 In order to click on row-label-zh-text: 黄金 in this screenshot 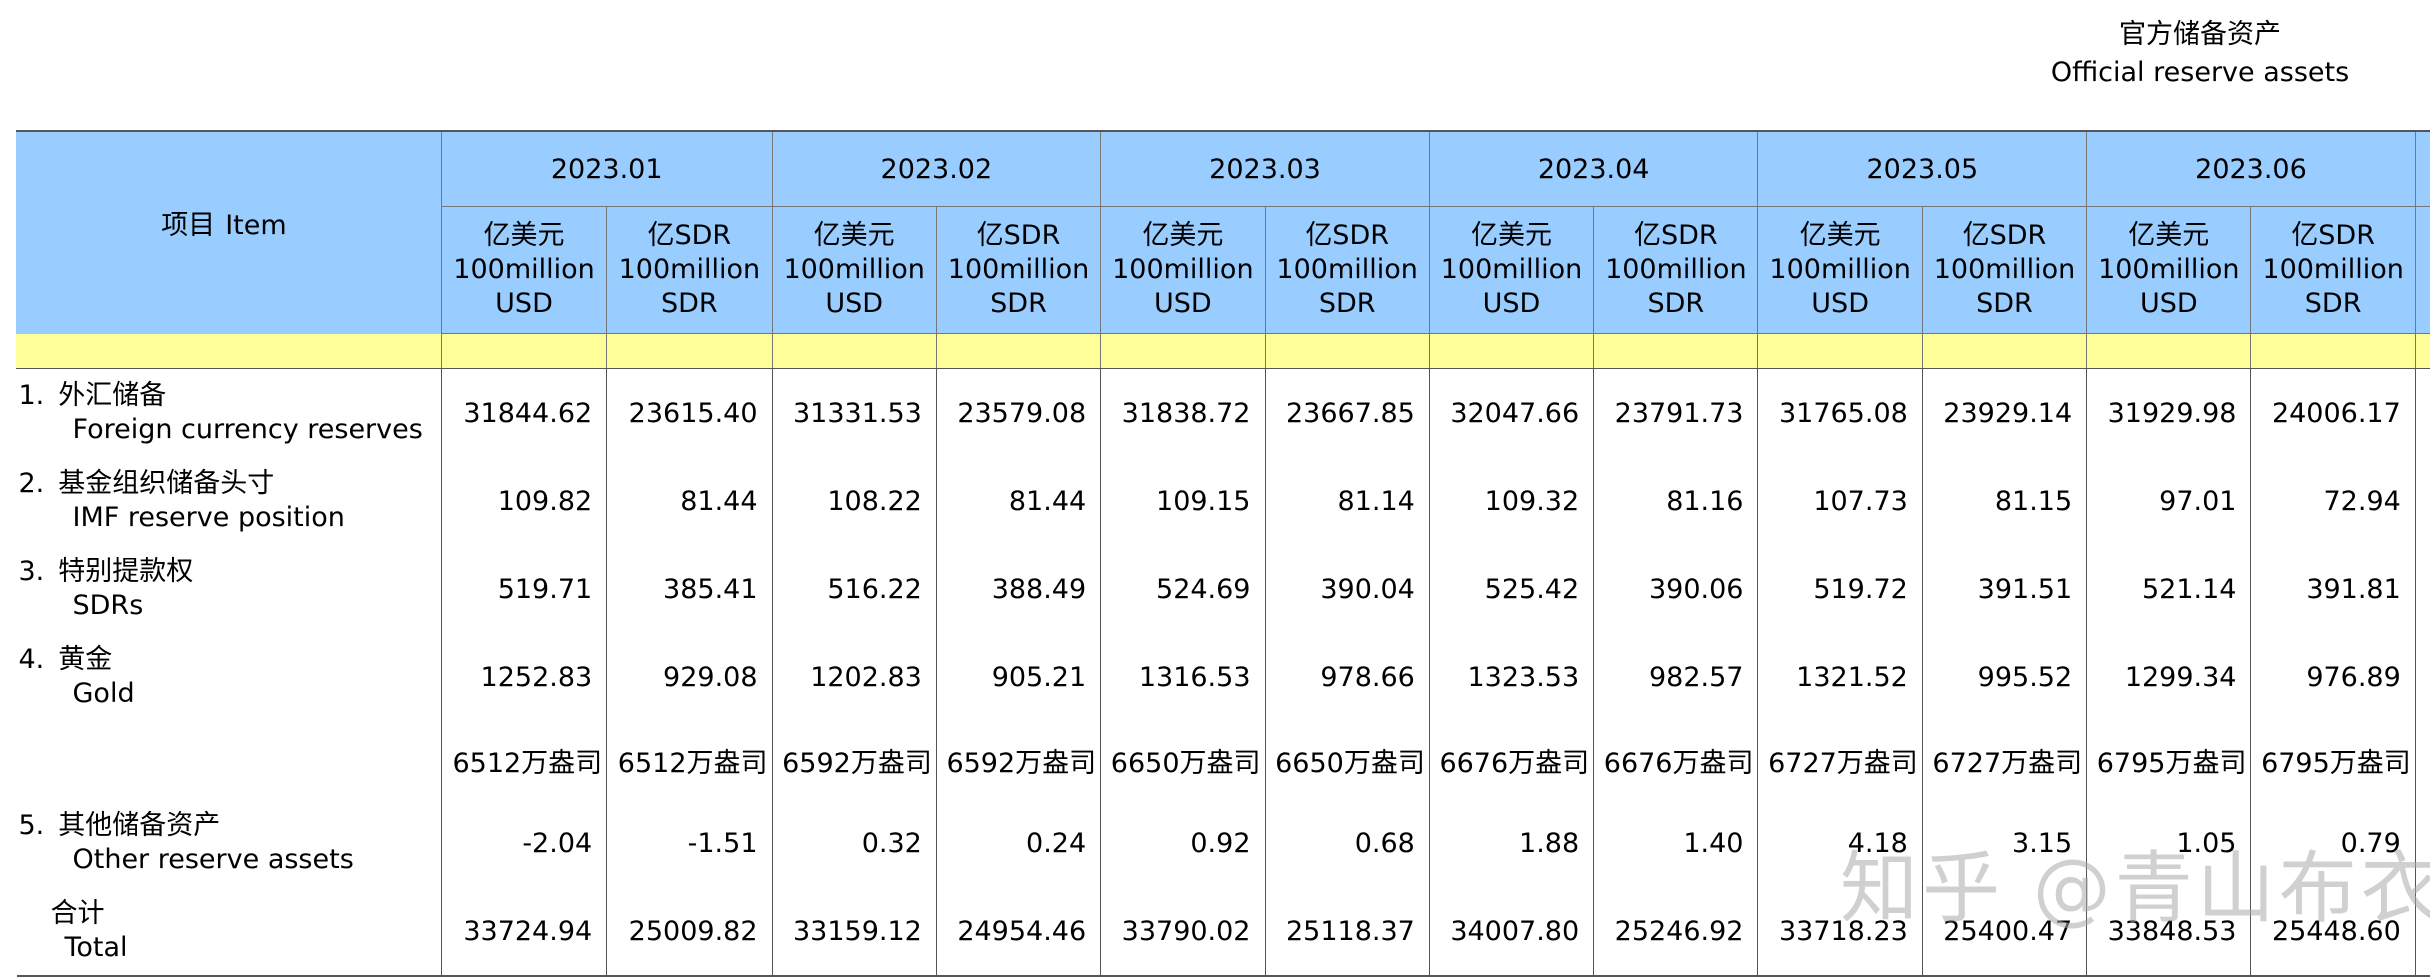, I will do `click(85, 659)`.